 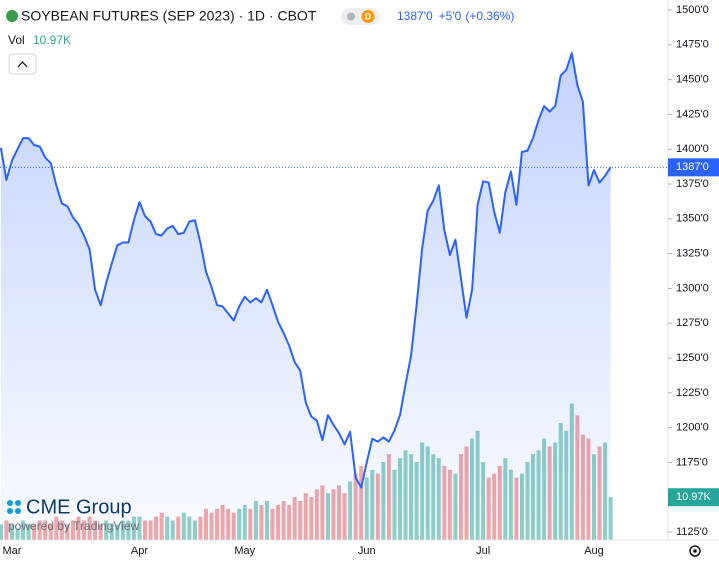 I want to click on badge-circle, so click(x=368, y=16).